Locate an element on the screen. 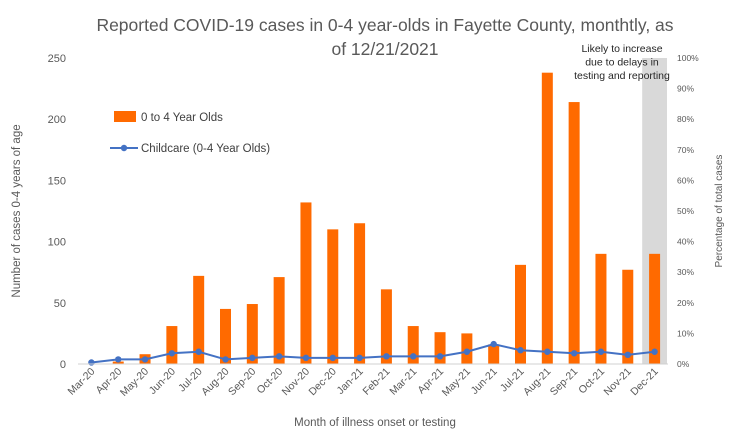 The image size is (736, 439). y2-tick-label: 10% is located at coordinates (685, 333).